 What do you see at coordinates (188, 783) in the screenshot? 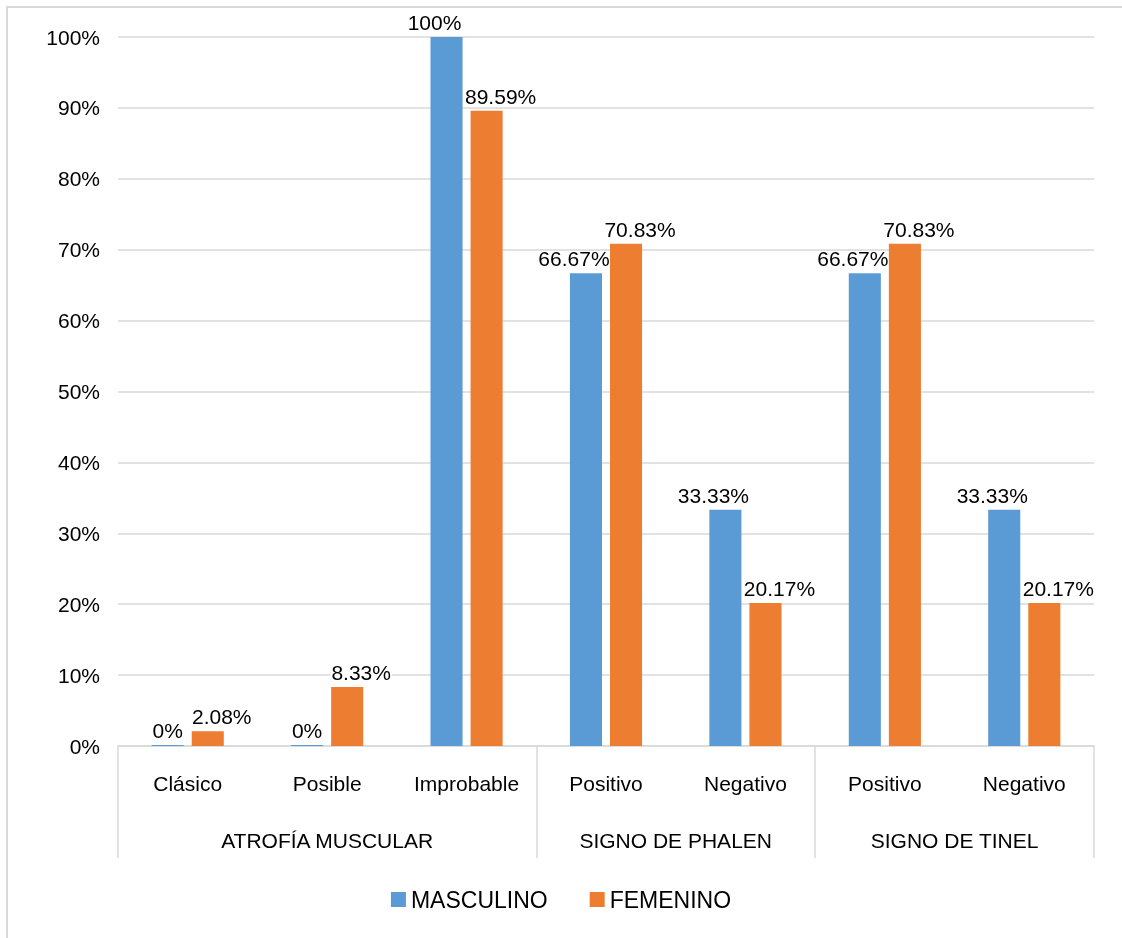
I see `x-tick-label: Clásico` at bounding box center [188, 783].